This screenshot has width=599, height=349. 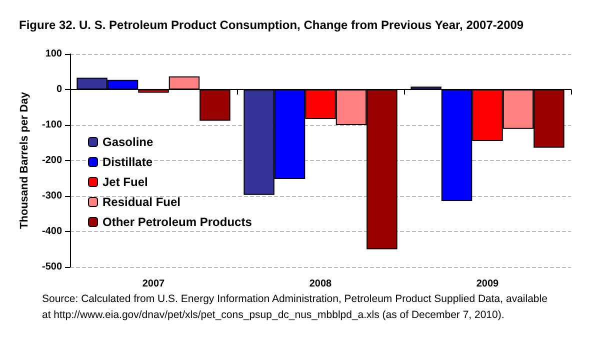 I want to click on x-tick-label: 2007, so click(x=154, y=284).